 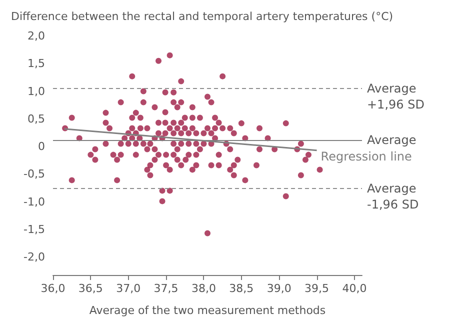 What do you see at coordinates (203, 288) in the screenshot?
I see `x-tick-label: 38,0` at bounding box center [203, 288].